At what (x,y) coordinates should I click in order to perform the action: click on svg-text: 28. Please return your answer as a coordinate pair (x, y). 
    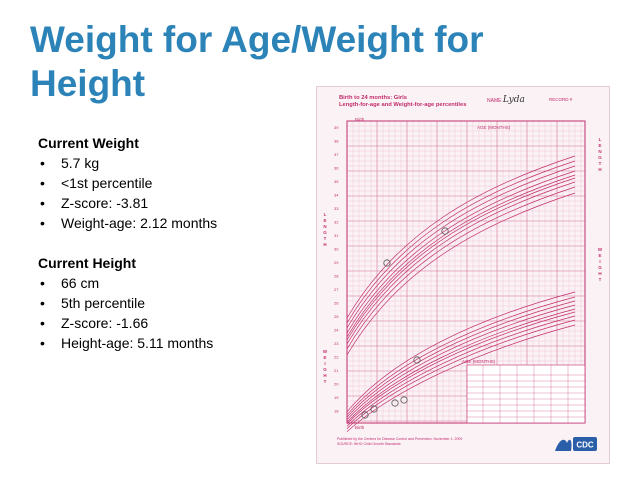
    Looking at the image, I should click on (336, 276).